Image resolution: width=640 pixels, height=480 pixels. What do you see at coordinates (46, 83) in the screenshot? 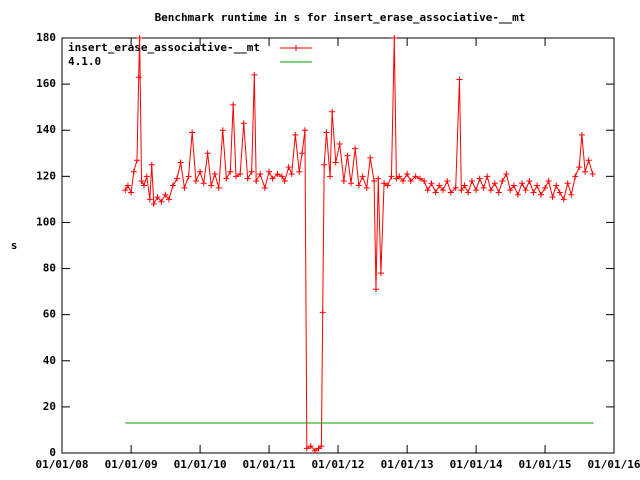
I see `y-tick-label: 160` at bounding box center [46, 83].